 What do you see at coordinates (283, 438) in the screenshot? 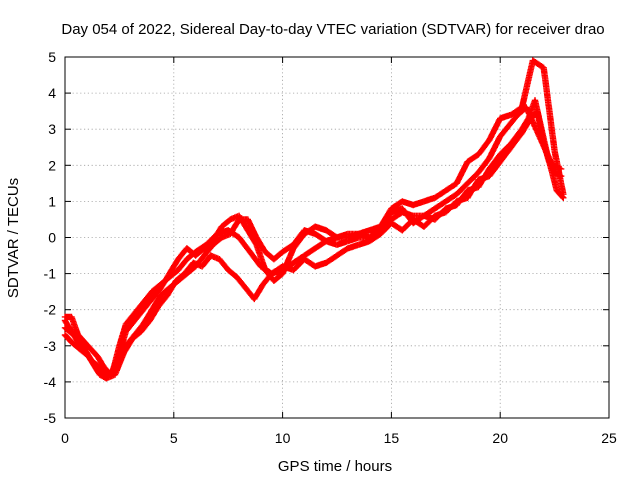
I see `x-tick-label: 10` at bounding box center [283, 438].